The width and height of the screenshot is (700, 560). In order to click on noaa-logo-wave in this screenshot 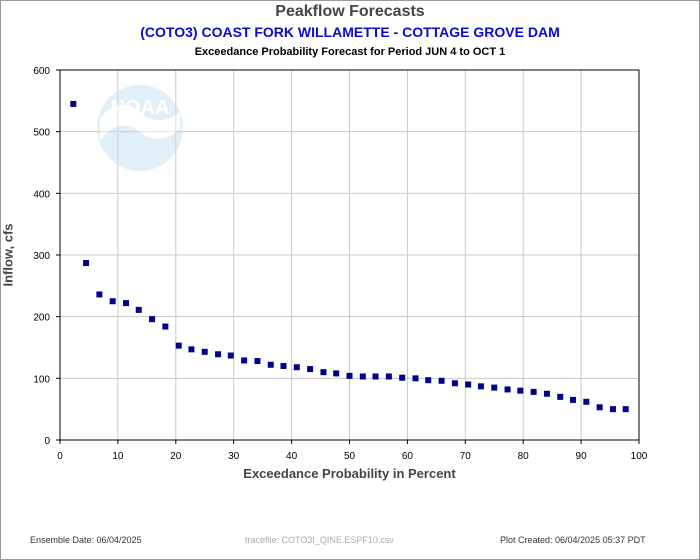, I will do `click(140, 122)`.